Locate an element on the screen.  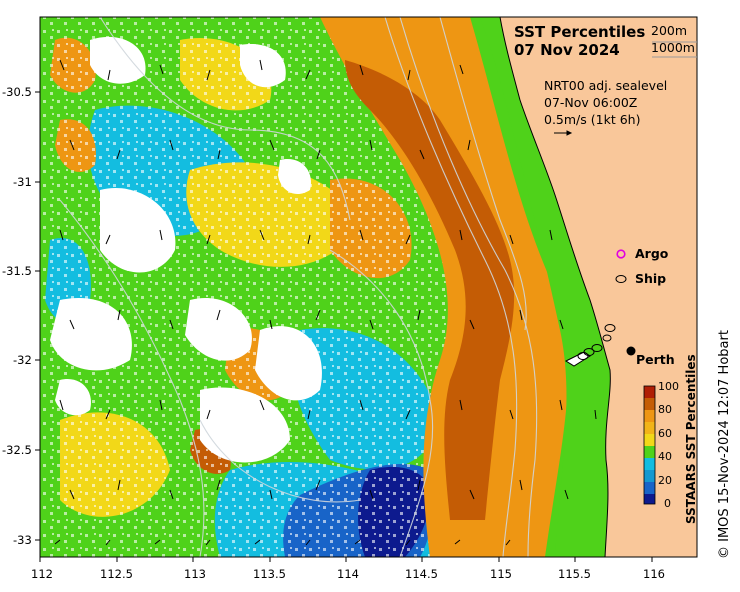
x-tick-label: 114.5 is located at coordinates (421, 574).